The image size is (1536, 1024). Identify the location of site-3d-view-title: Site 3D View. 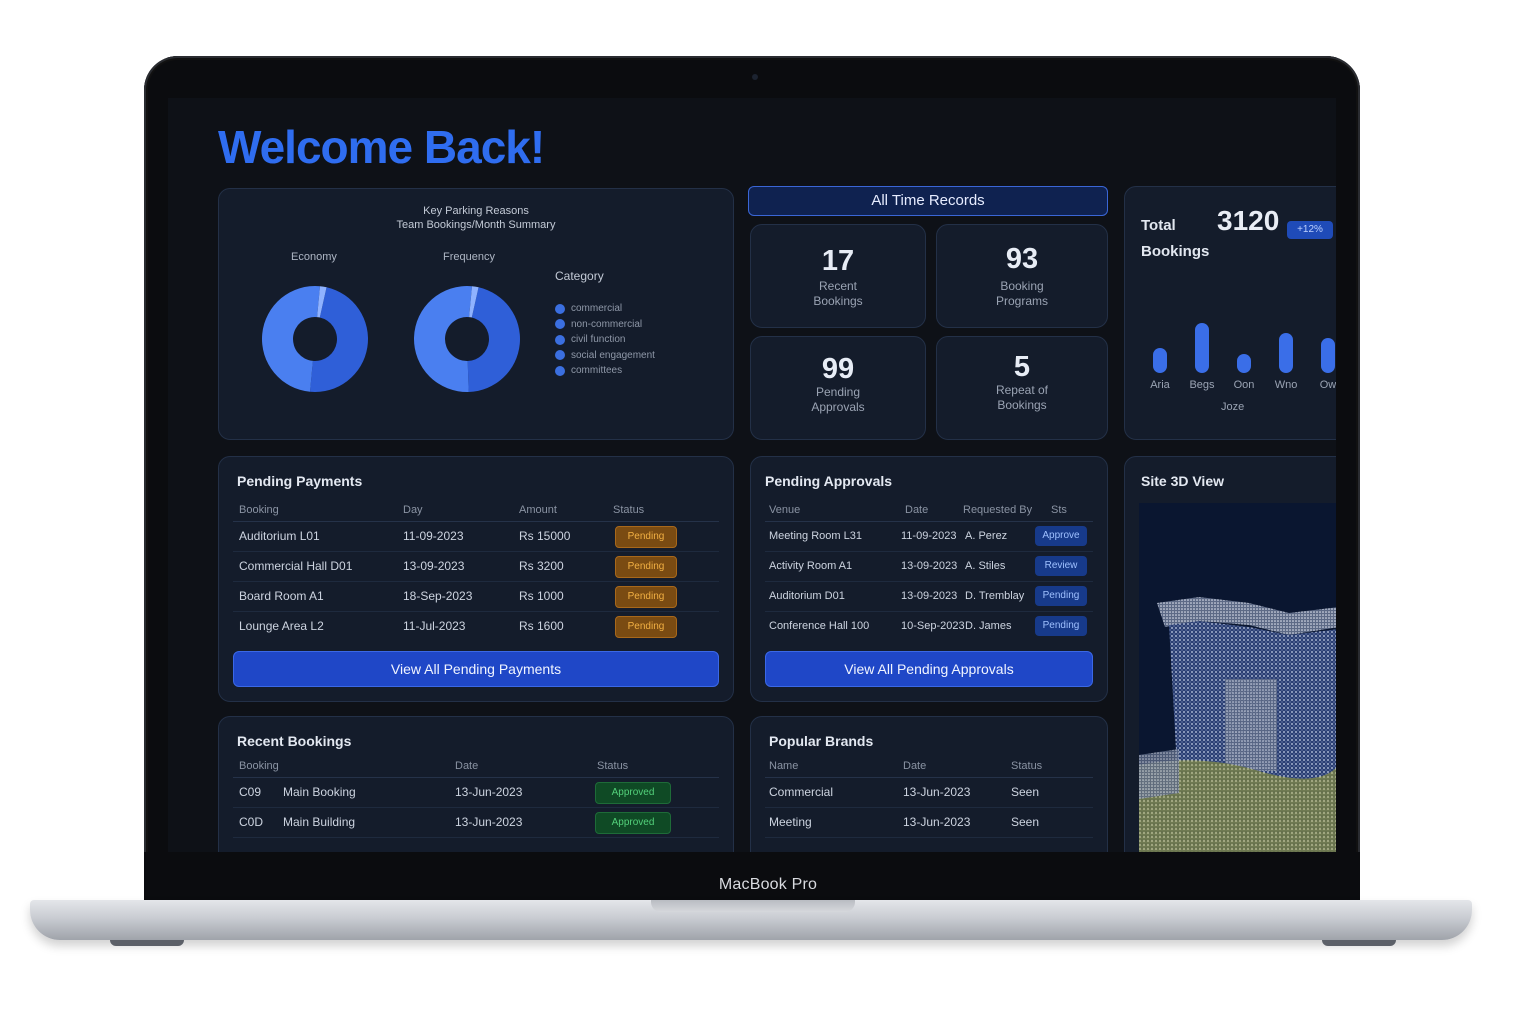
(1183, 481).